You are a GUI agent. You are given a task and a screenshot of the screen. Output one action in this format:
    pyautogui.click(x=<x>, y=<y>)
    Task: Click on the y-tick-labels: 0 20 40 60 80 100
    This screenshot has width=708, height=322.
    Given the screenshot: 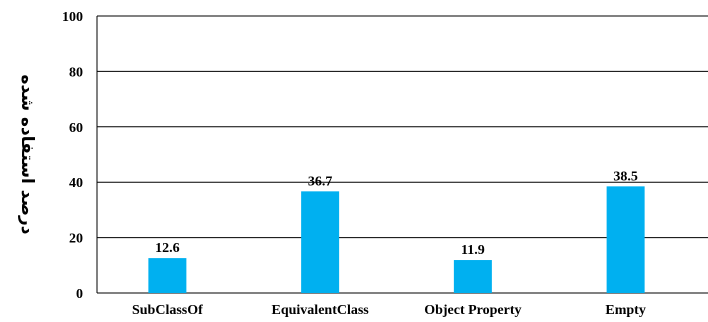 What is the action you would take?
    pyautogui.click(x=72, y=156)
    